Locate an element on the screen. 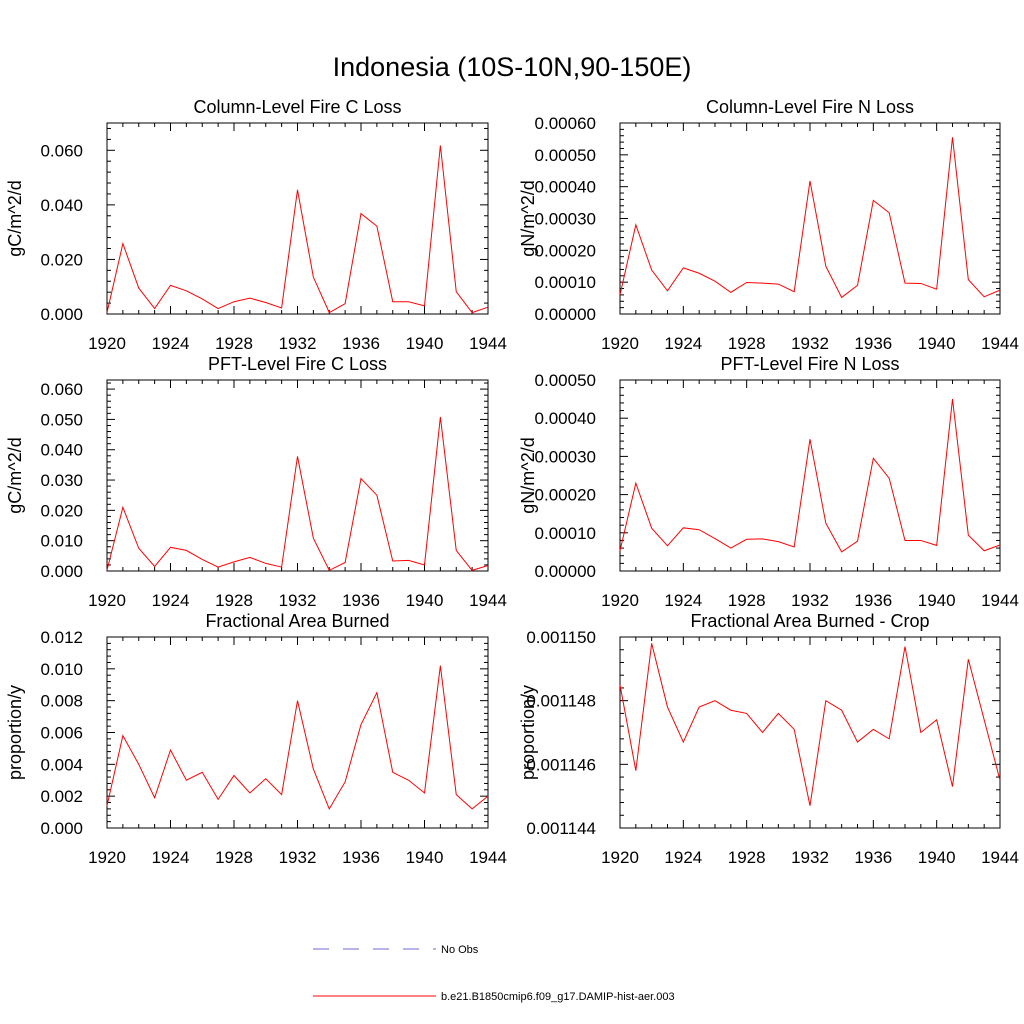 Image resolution: width=1024 pixels, height=1024 pixels. panel-title: Fractional Area Burned - Crop is located at coordinates (809, 621).